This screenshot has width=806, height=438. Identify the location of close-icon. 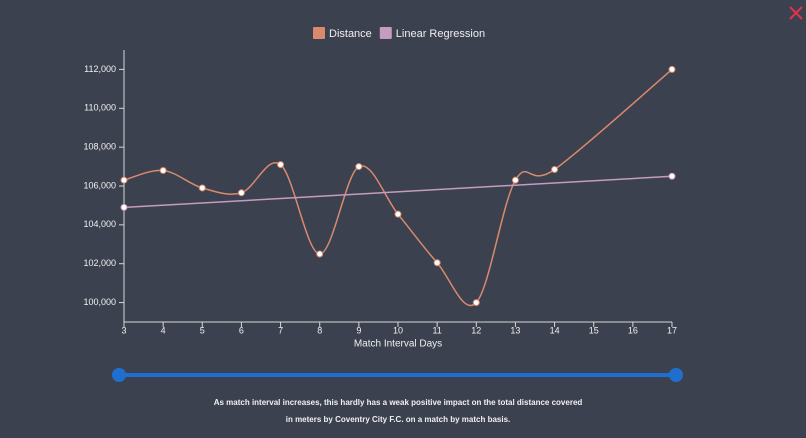
(796, 13).